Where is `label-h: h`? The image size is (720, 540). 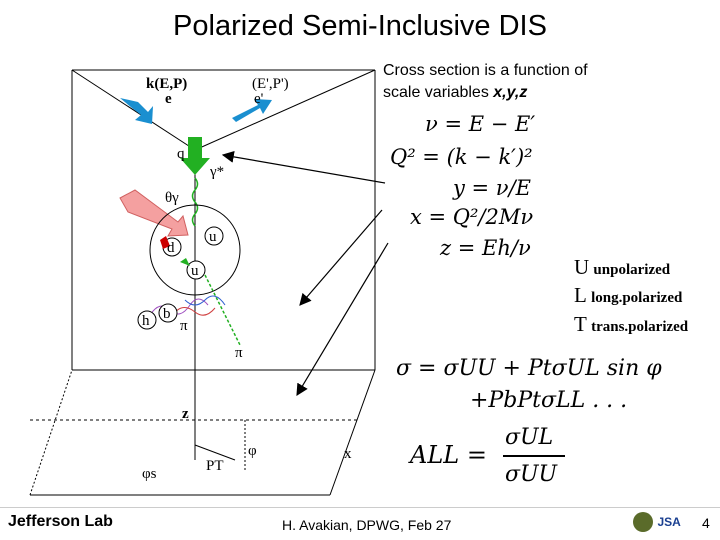 label-h: h is located at coordinates (146, 321).